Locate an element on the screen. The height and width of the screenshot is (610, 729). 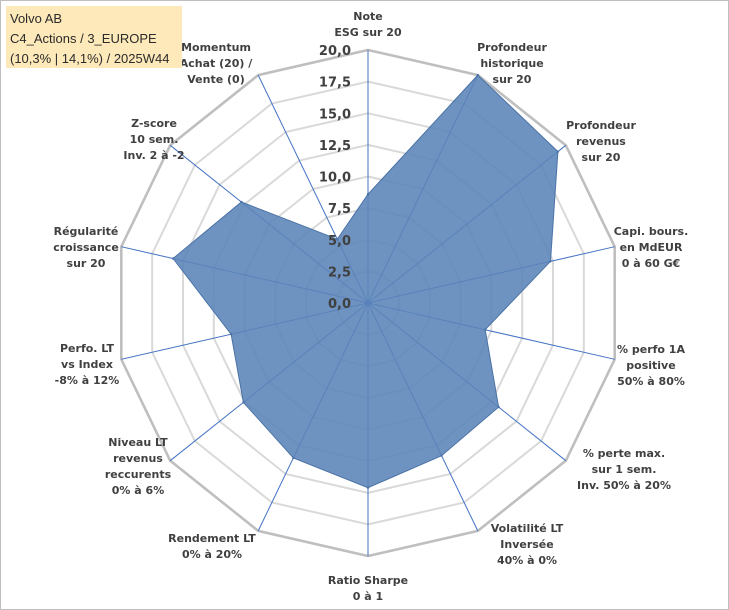
tick-label: 7,5 is located at coordinates (339, 209).